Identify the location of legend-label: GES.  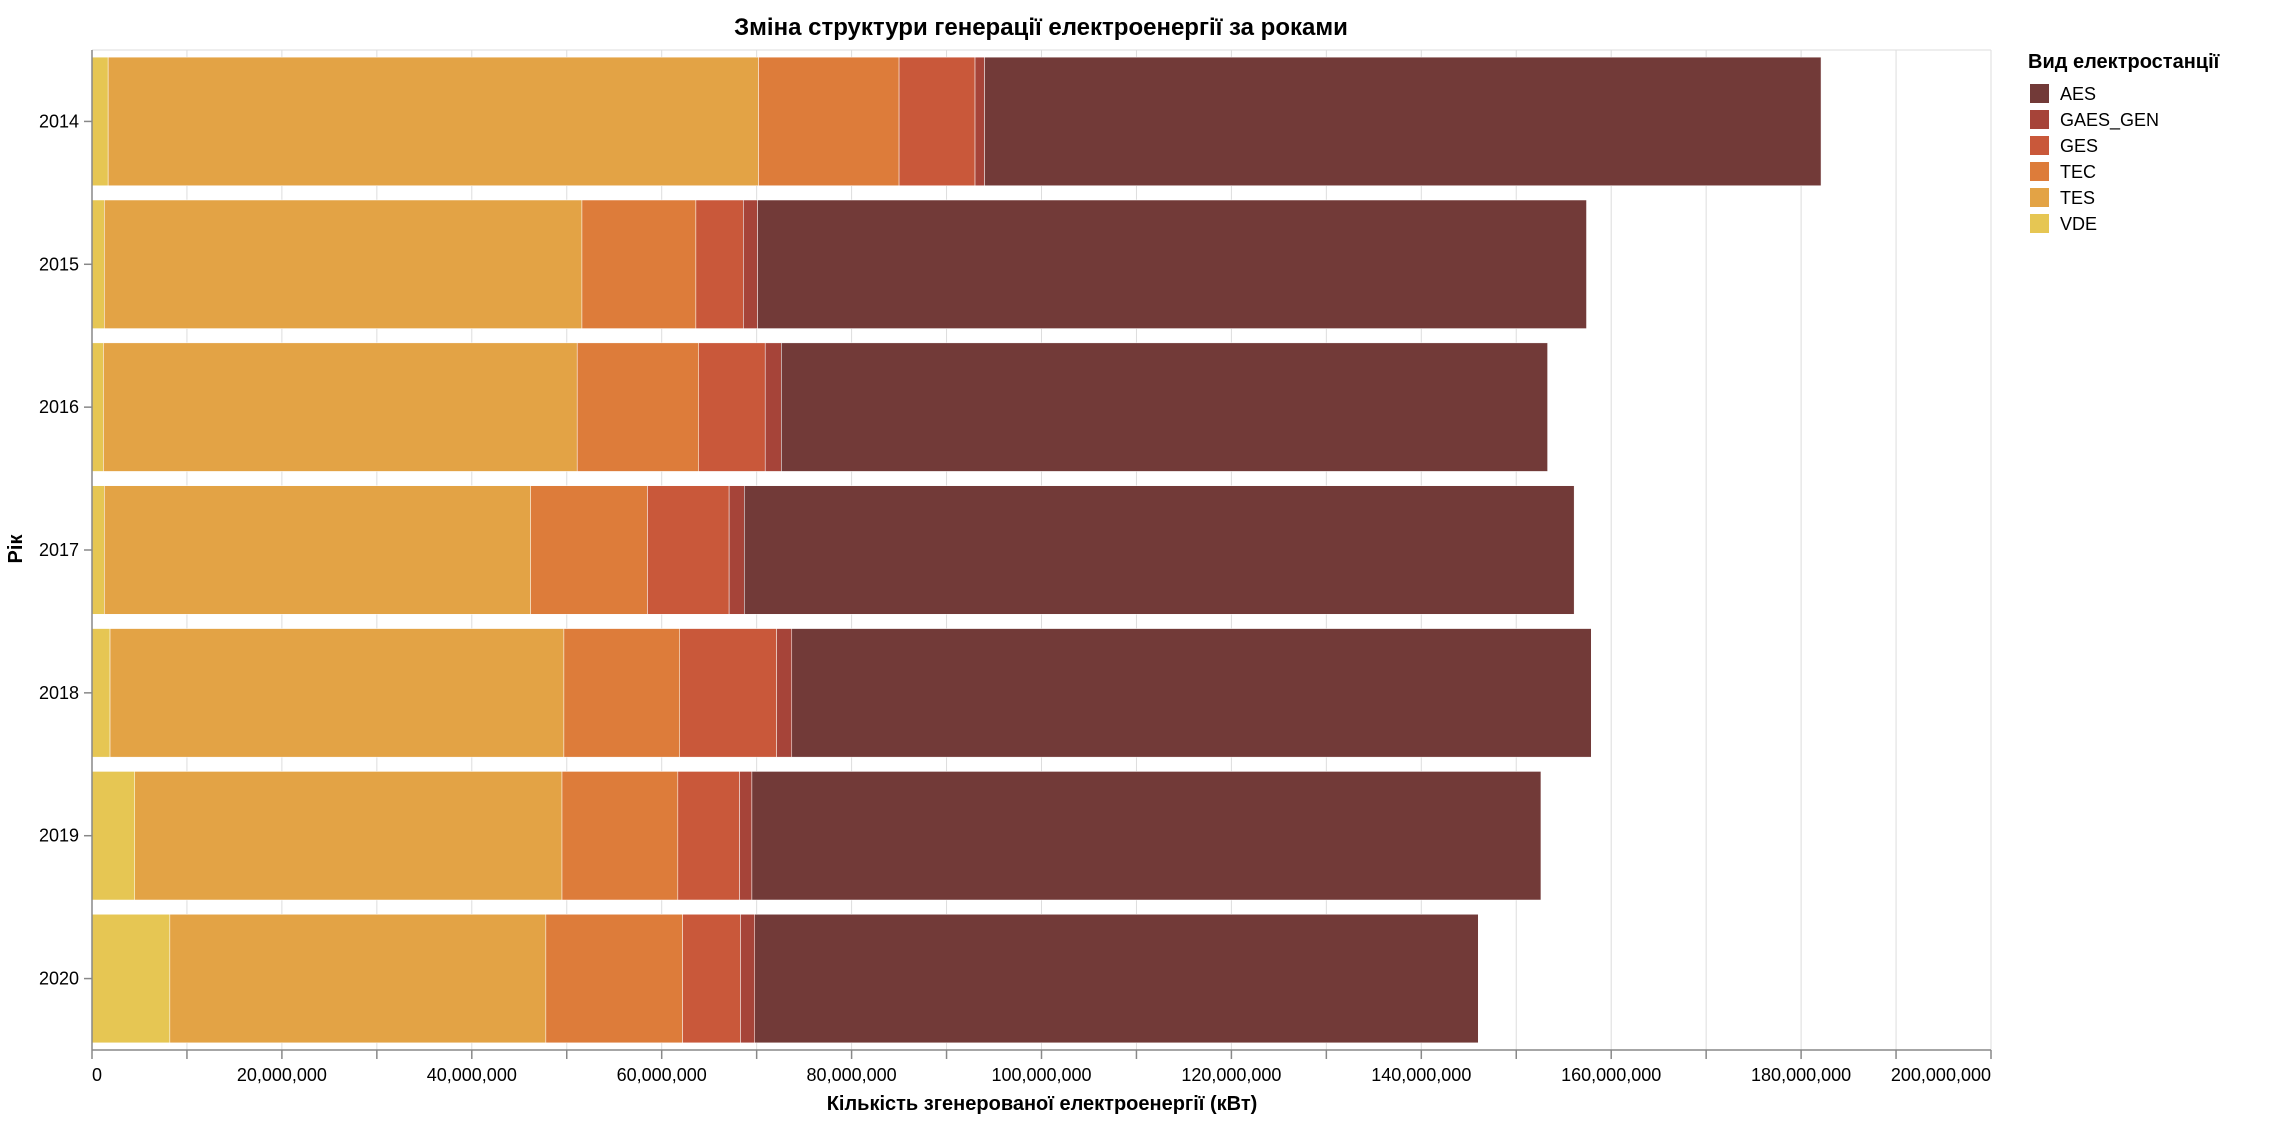
(2079, 146).